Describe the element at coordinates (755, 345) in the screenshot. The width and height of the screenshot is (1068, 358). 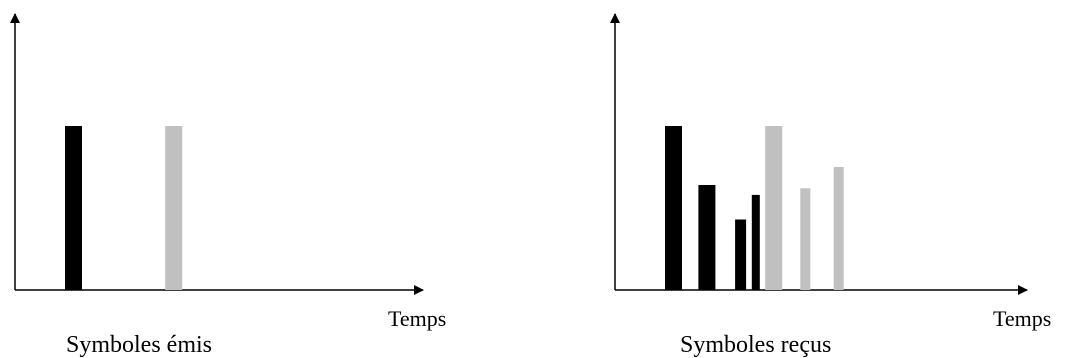
I see `panel-caption: Symboles reçus` at that location.